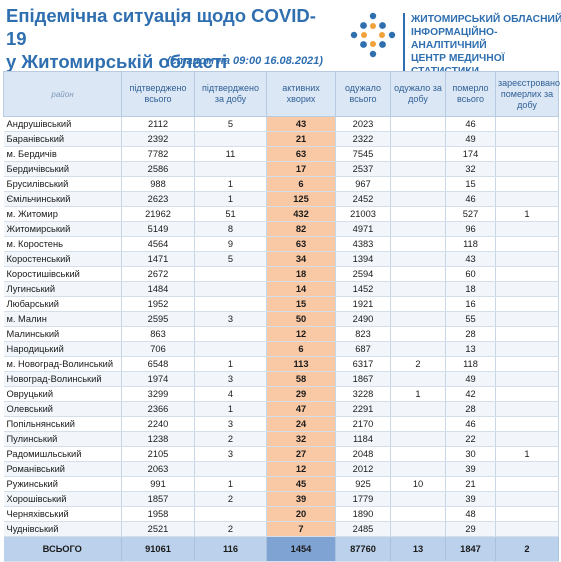 This screenshot has height=562, width=561. I want to click on cell-rayon: Радомишльський, so click(62, 454).